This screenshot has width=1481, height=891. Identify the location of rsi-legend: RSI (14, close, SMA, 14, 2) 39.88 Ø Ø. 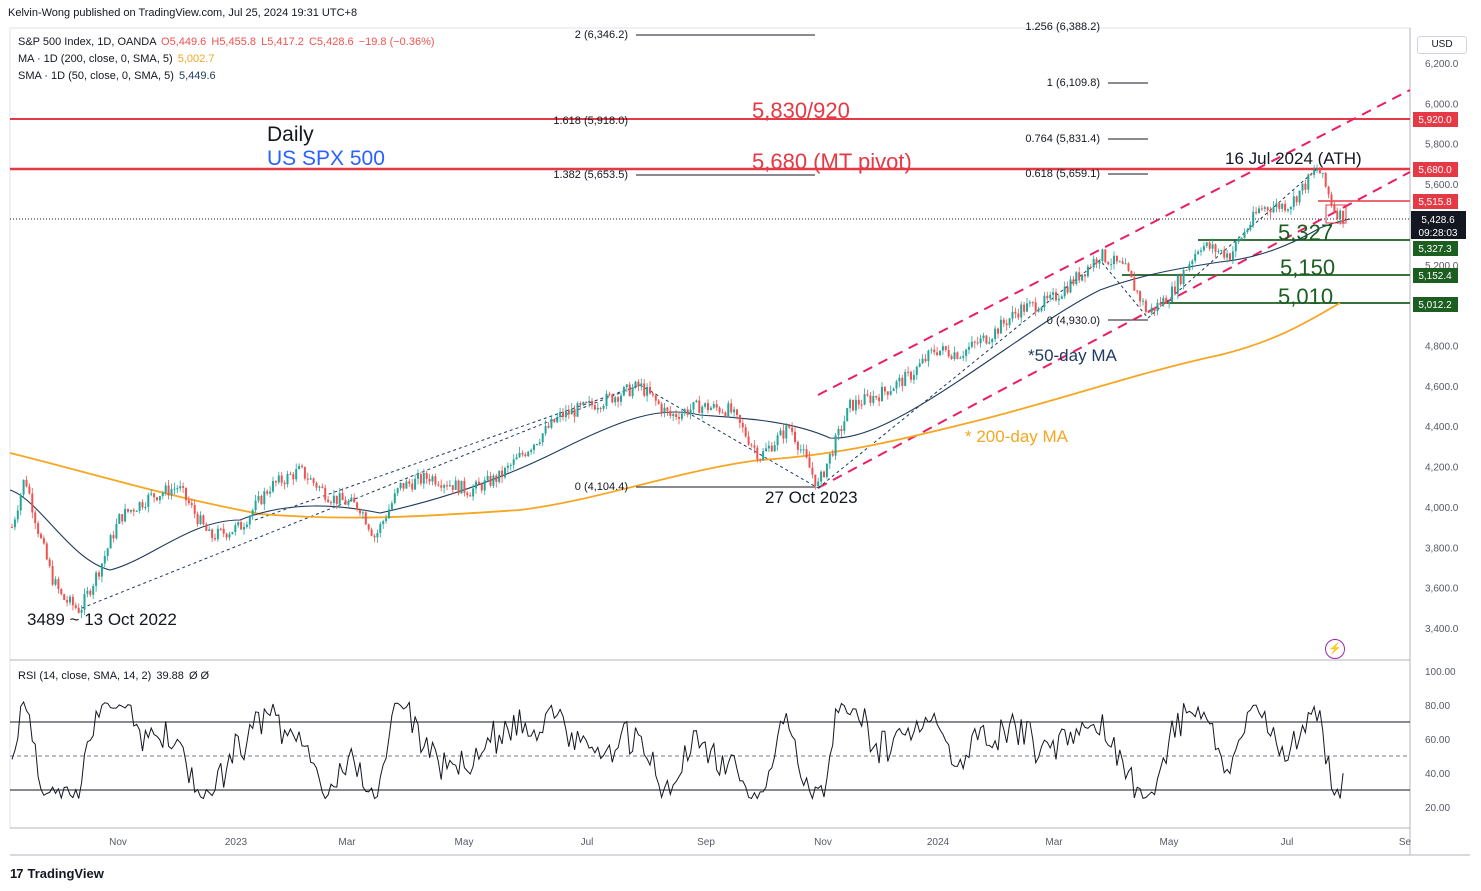
(113, 676).